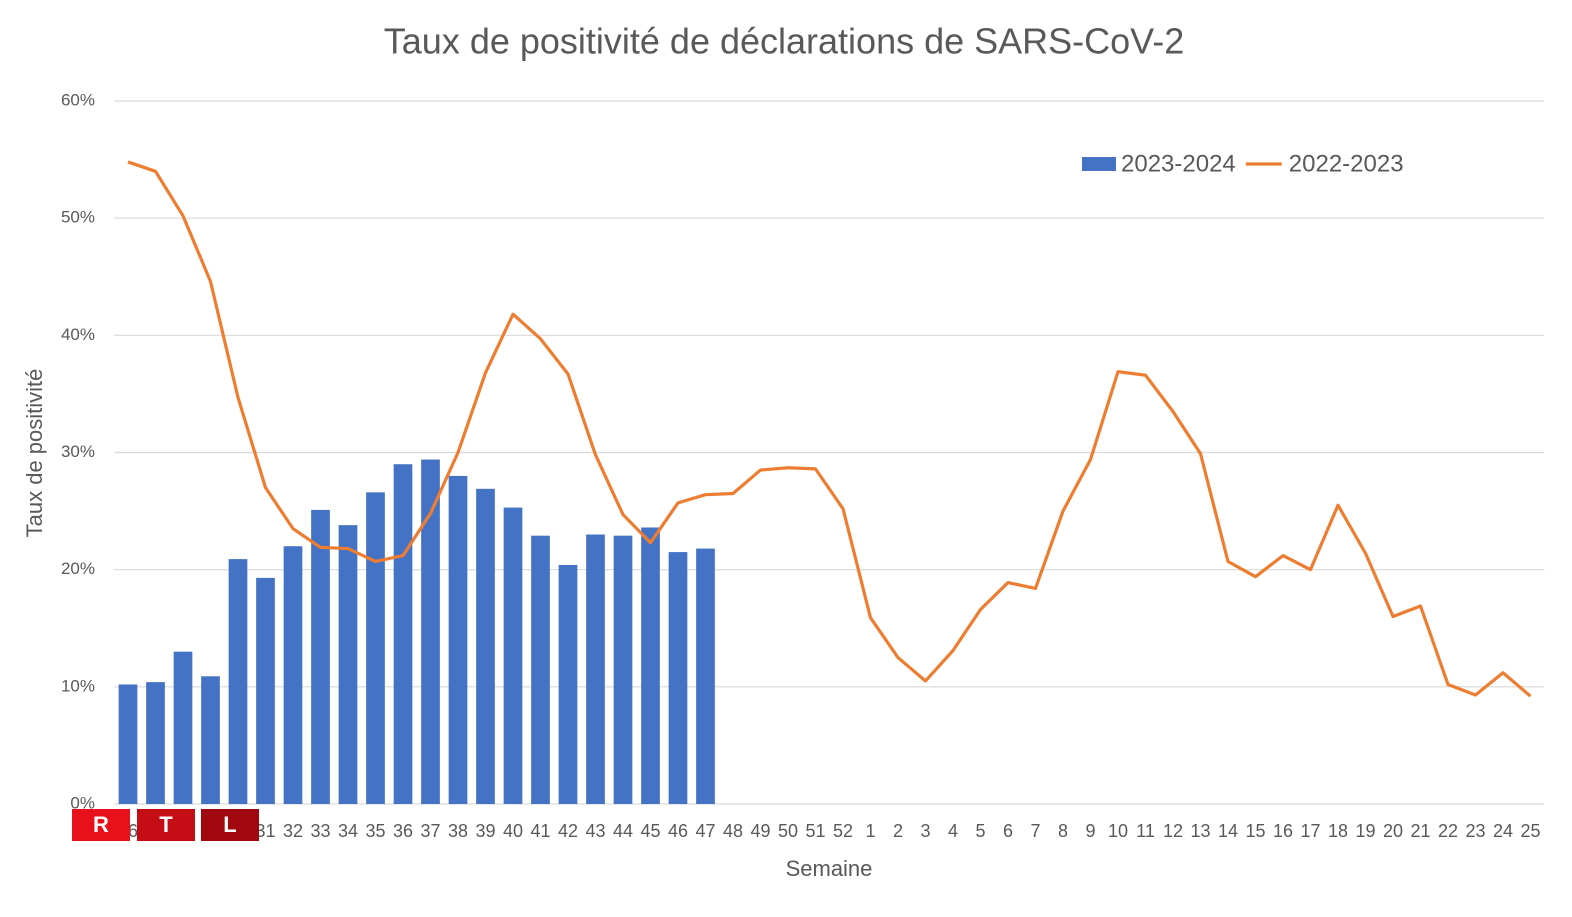 This screenshot has height=917, width=1572. Describe the element at coordinates (348, 831) in the screenshot. I see `x-tick-label: 34` at that location.